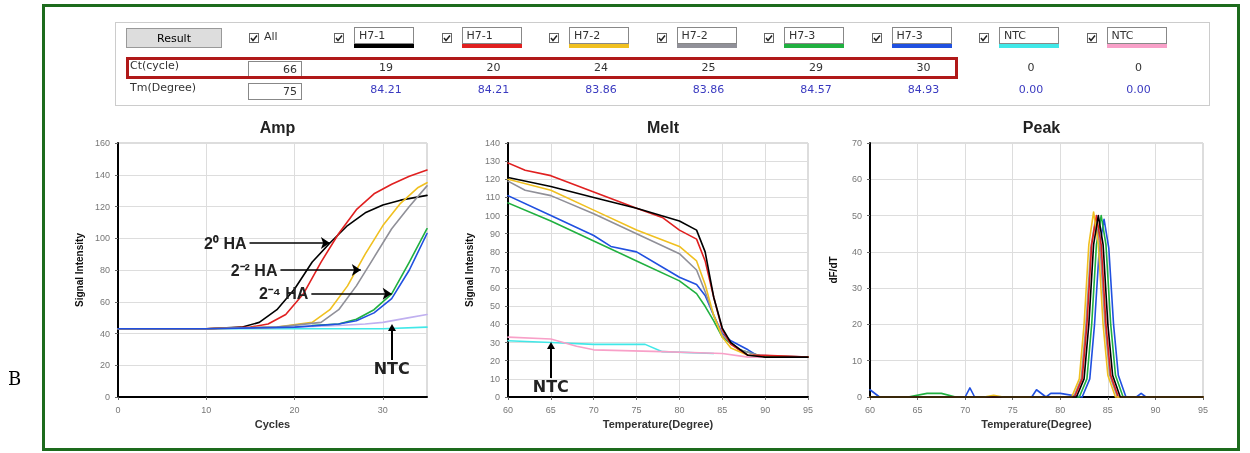 The width and height of the screenshot is (1250, 453). I want to click on annotation: 2⁰ HA, so click(225, 243).